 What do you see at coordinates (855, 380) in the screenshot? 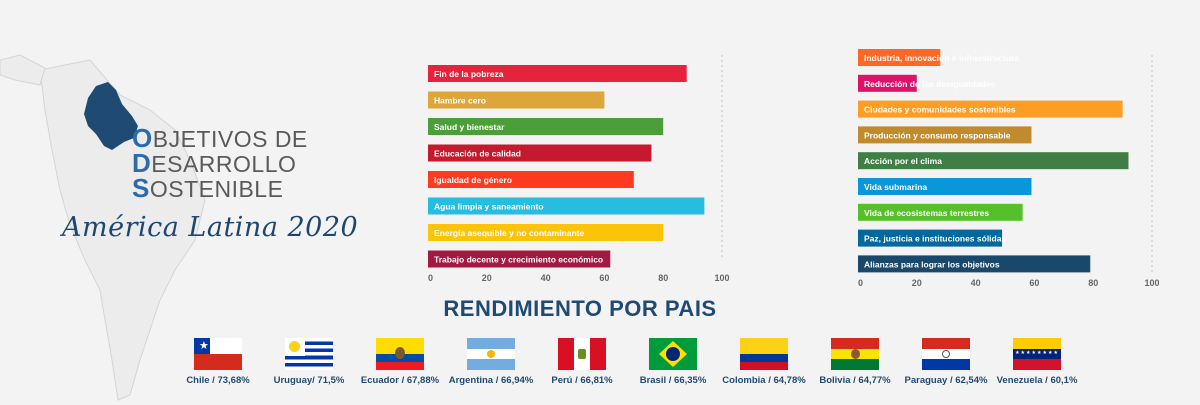
I see `country-label: Bolivia / 64,77%` at bounding box center [855, 380].